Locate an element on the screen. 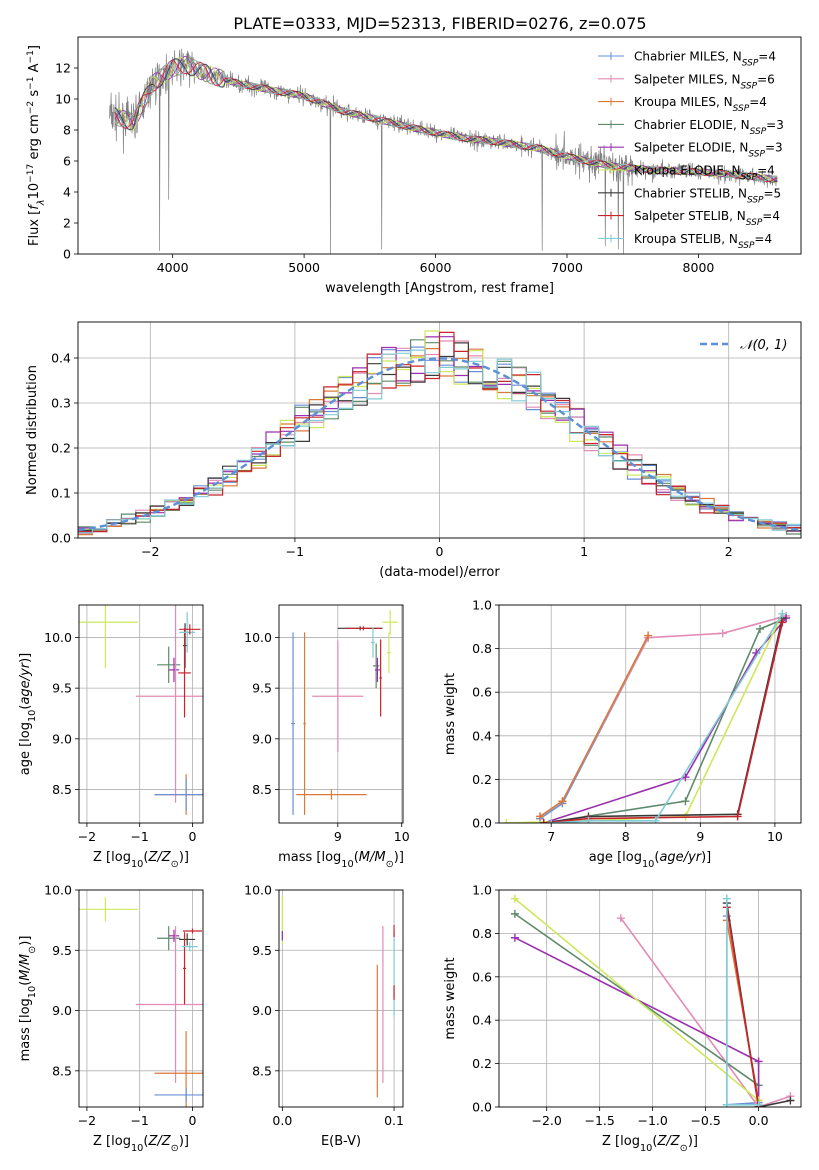 The image size is (819, 1170). x-axis-label: mass [log10(M/M⊙)] is located at coordinates (341, 860).